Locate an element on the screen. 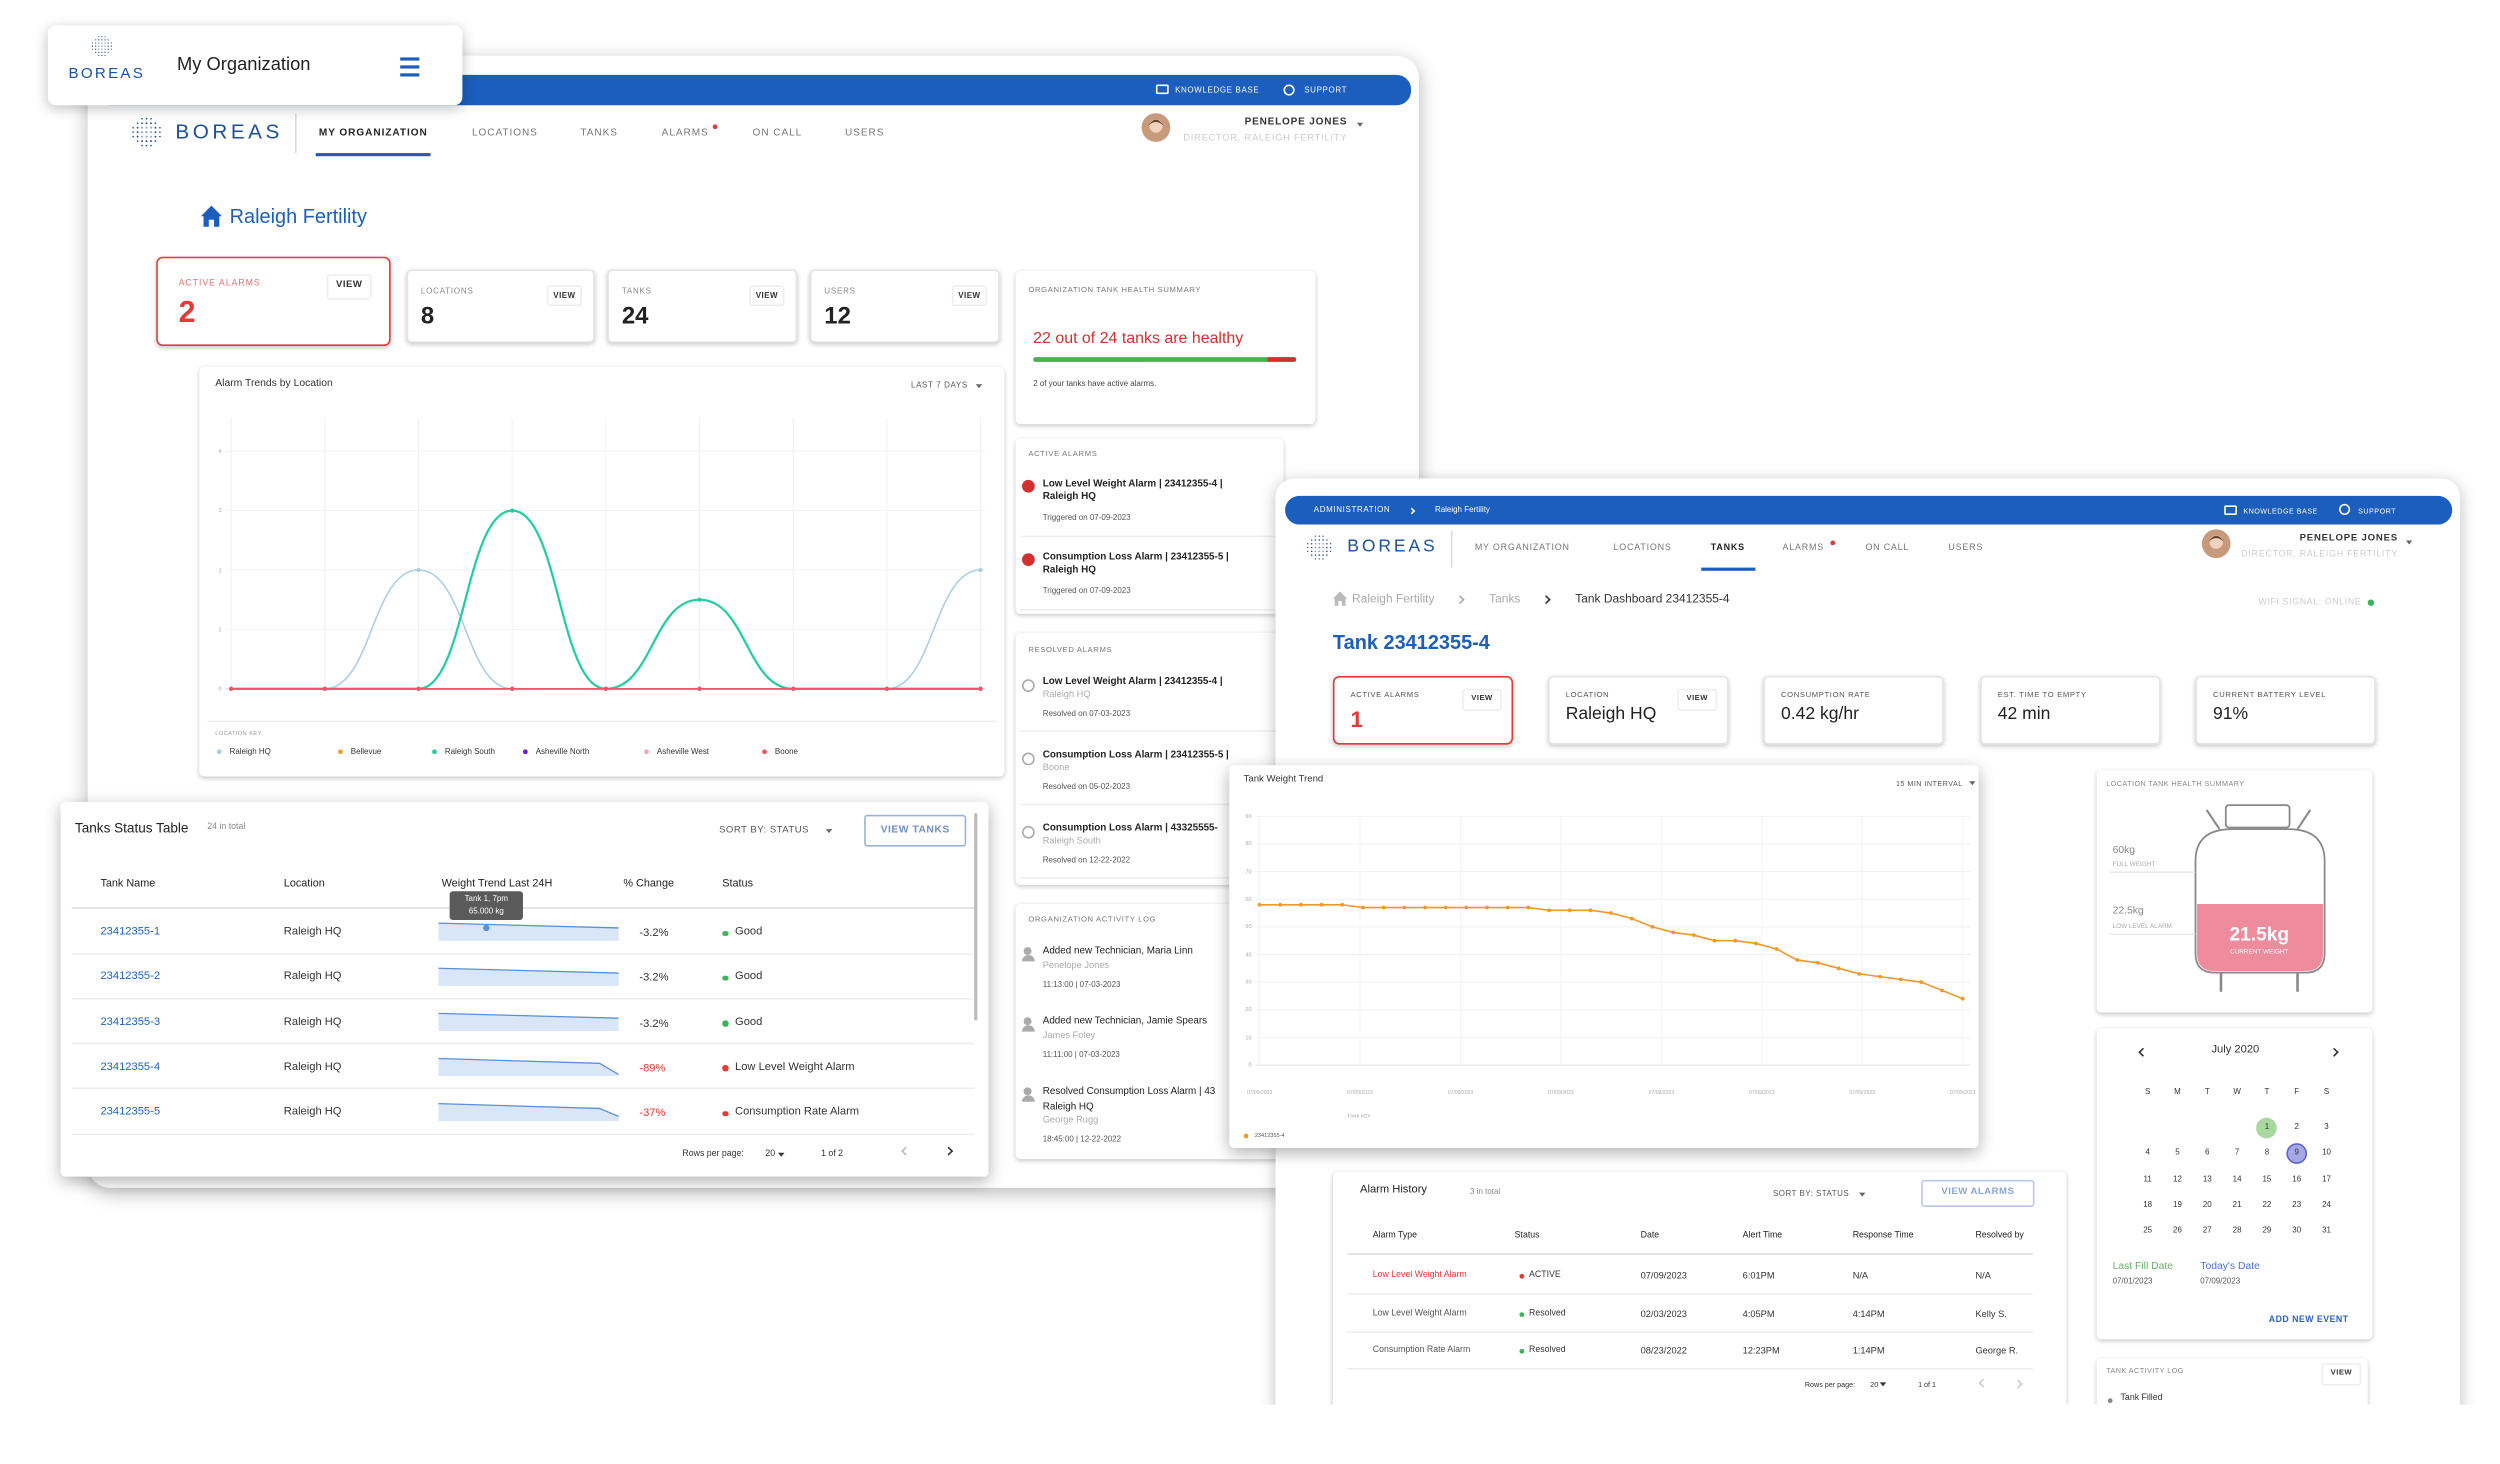 This screenshot has width=2500, height=1464. active-alarms-card is located at coordinates (1149, 526).